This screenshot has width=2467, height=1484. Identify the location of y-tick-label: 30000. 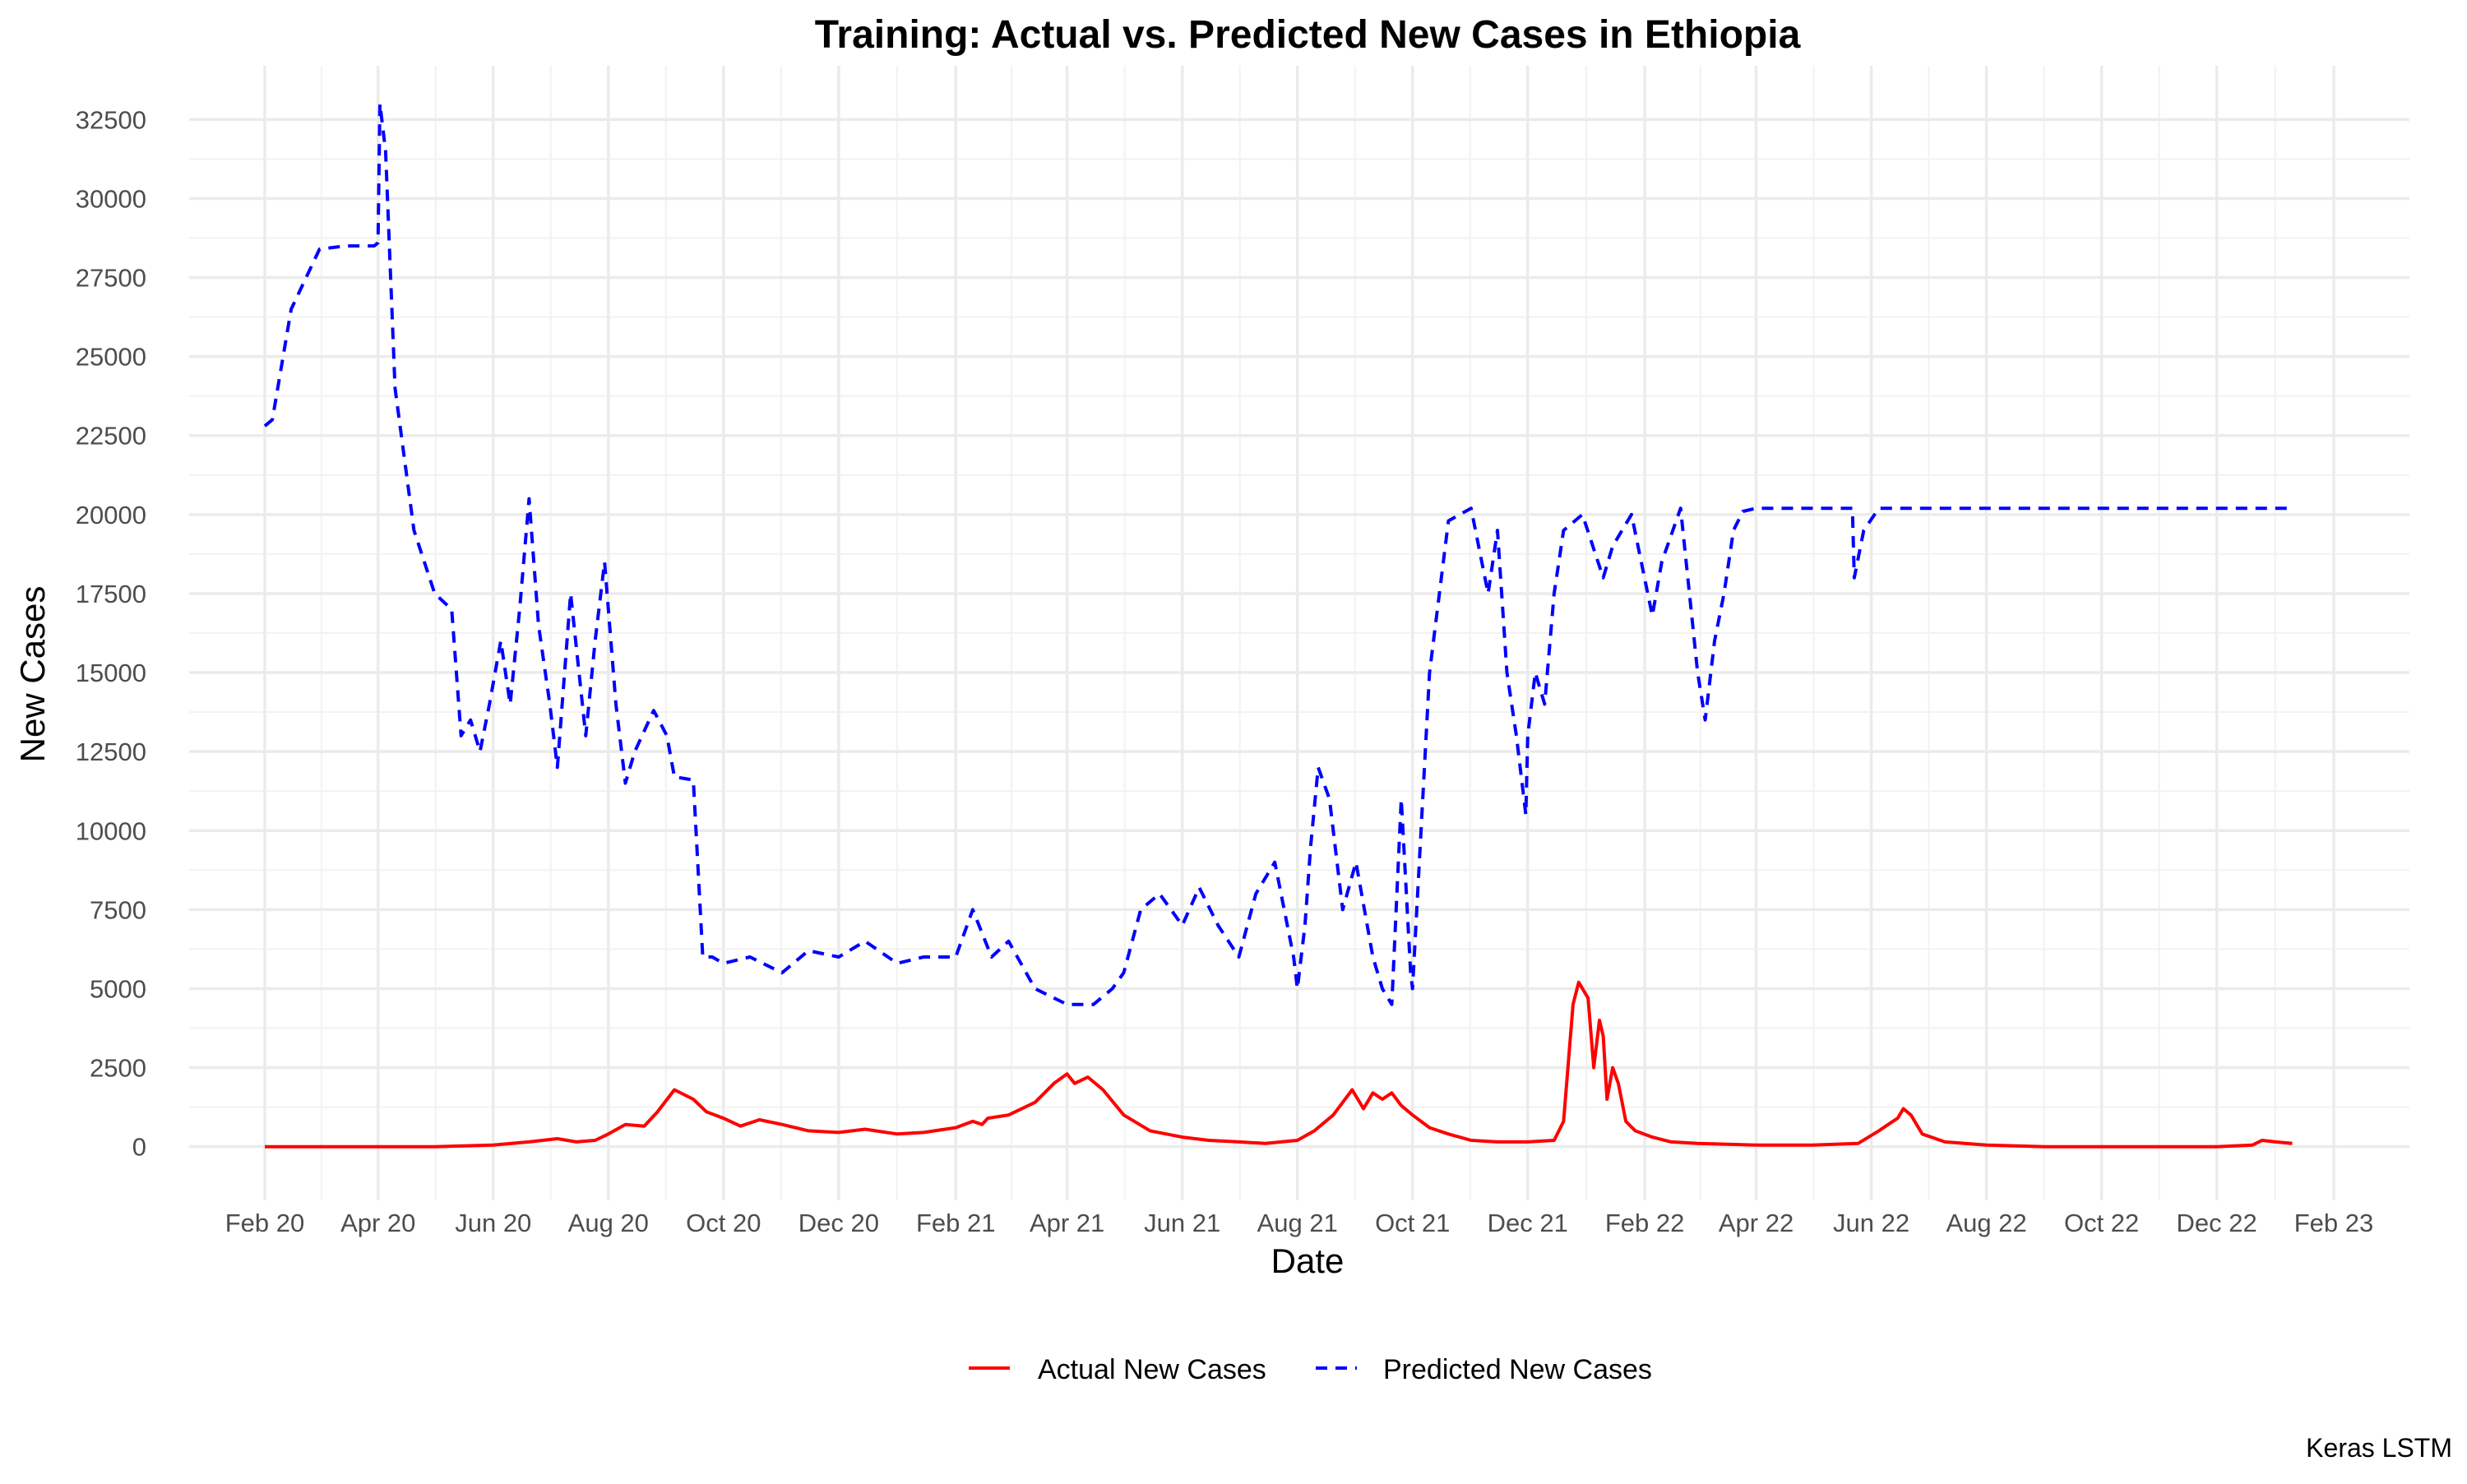
(111, 199).